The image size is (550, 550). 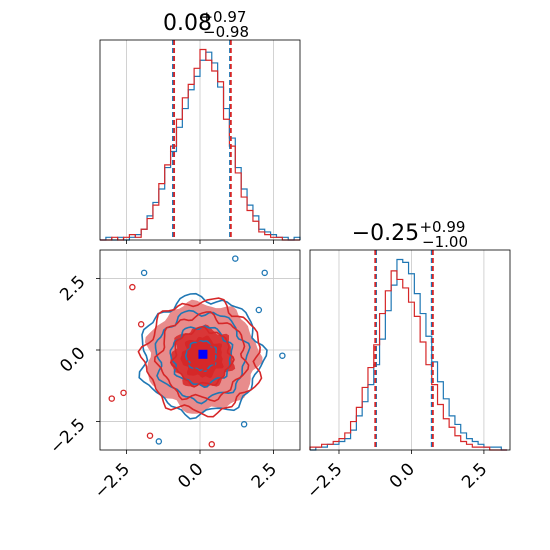 What do you see at coordinates (67, 436) in the screenshot?
I see `y-tick-label: −2.5` at bounding box center [67, 436].